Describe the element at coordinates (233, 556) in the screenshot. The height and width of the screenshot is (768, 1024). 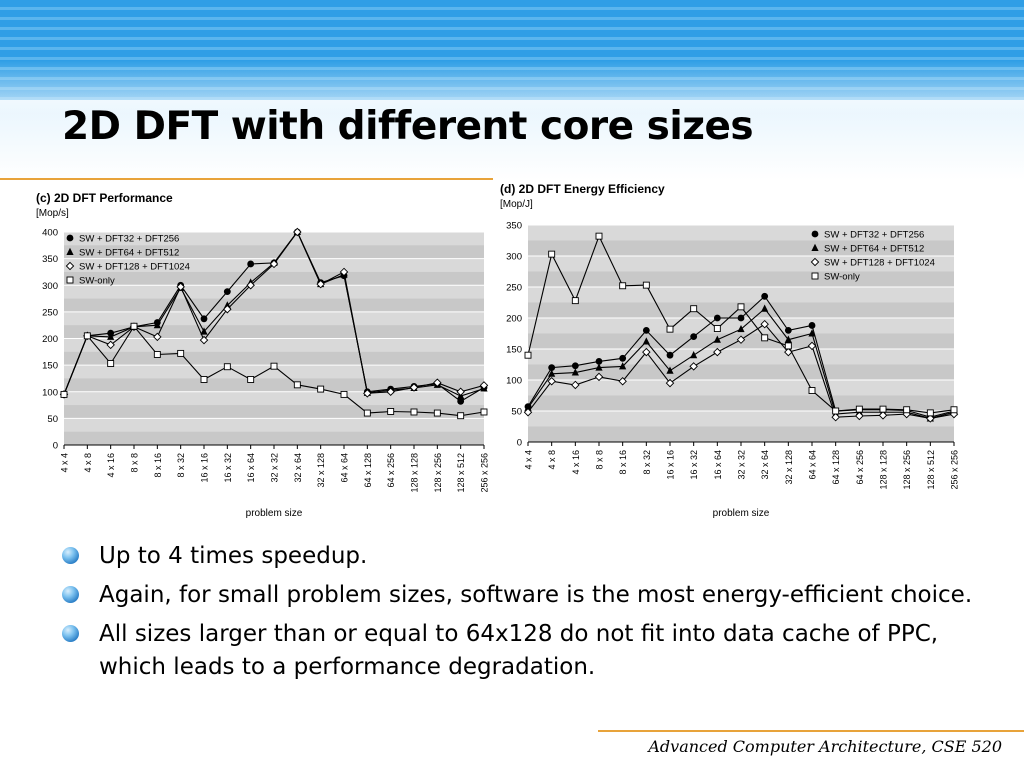
I see `bullet-text: Up to 4 times speedup.` at that location.